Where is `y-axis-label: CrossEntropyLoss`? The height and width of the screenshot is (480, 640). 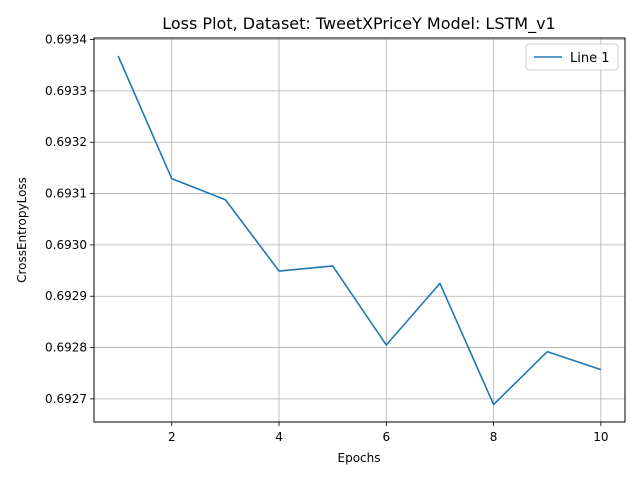 y-axis-label: CrossEntropyLoss is located at coordinates (22, 230).